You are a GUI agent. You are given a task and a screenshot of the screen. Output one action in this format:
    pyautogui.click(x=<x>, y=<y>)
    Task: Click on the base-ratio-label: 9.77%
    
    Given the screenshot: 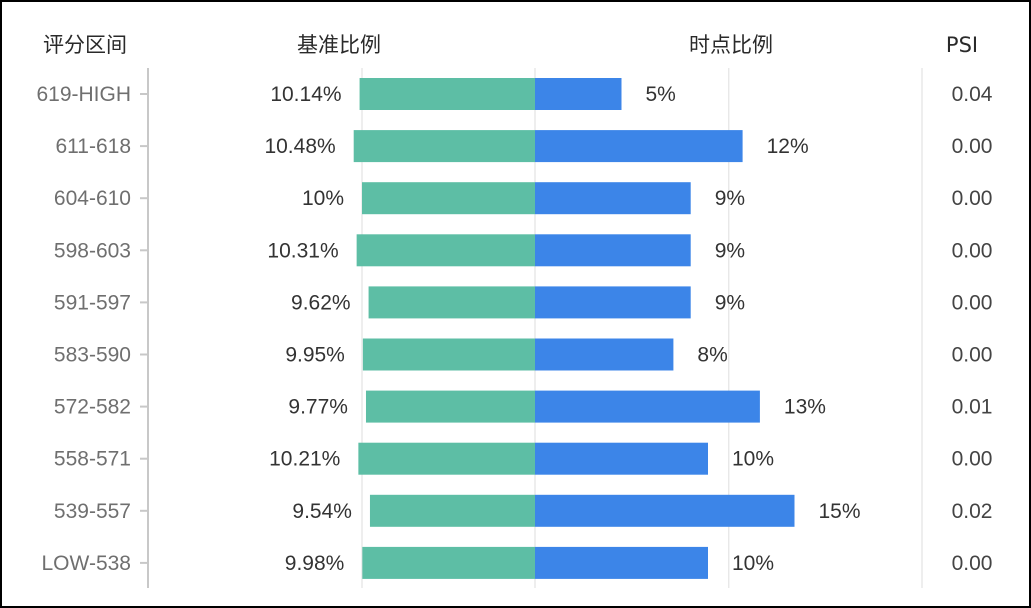 What is the action you would take?
    pyautogui.click(x=318, y=407)
    